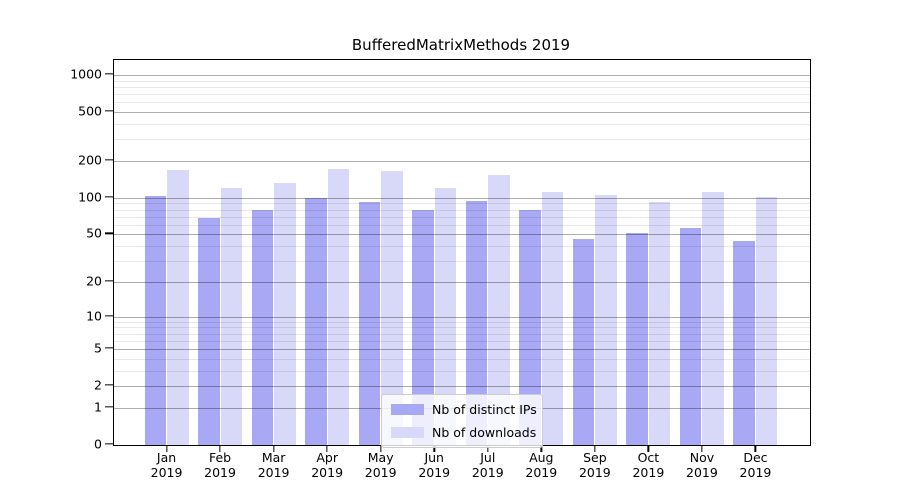 The height and width of the screenshot is (500, 900). What do you see at coordinates (51, 255) in the screenshot?
I see `y-axis-labels: 0 1 2 5 10 20 50 100 200 500 1000` at bounding box center [51, 255].